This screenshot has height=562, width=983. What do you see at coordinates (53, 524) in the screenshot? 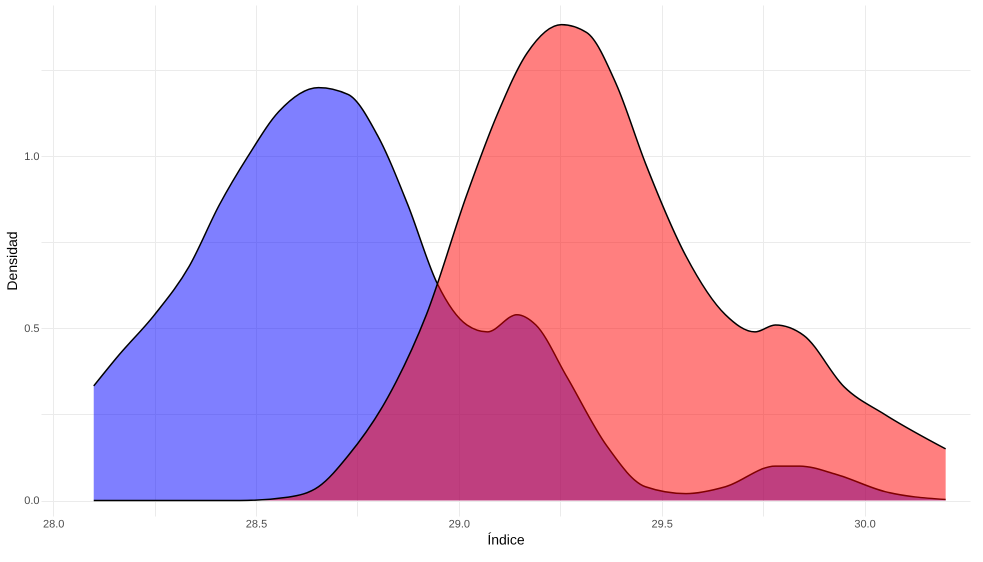
I see `x-tick-label: 28.0` at bounding box center [53, 524].